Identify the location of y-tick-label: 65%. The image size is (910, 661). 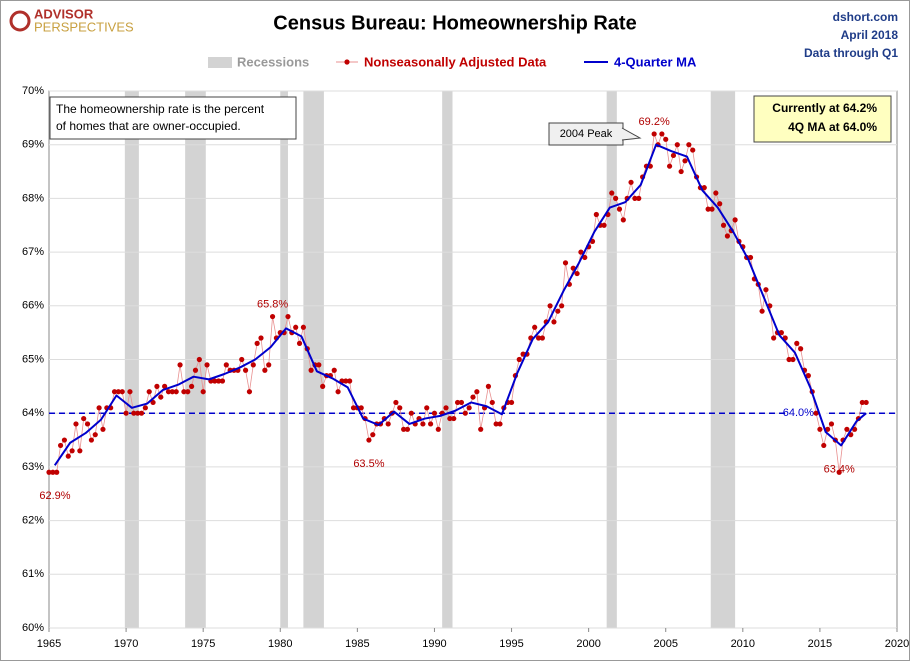
(33, 359).